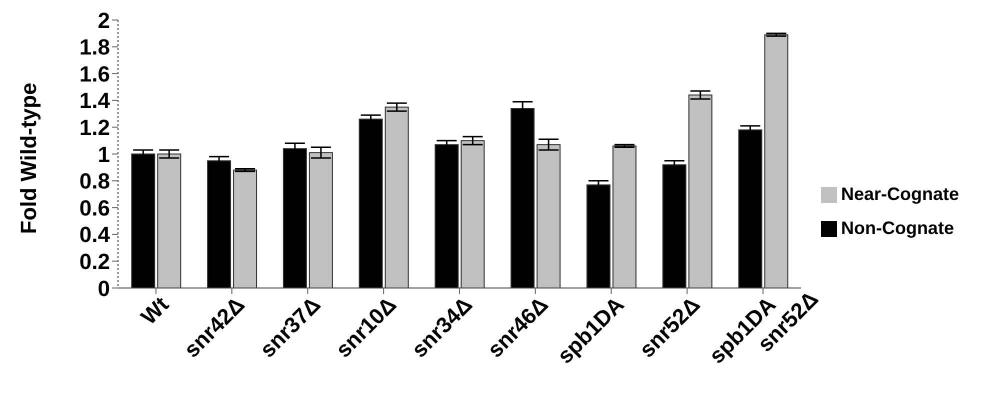  Describe the element at coordinates (94, 47) in the screenshot. I see `y-tick-label: 1.8` at that location.